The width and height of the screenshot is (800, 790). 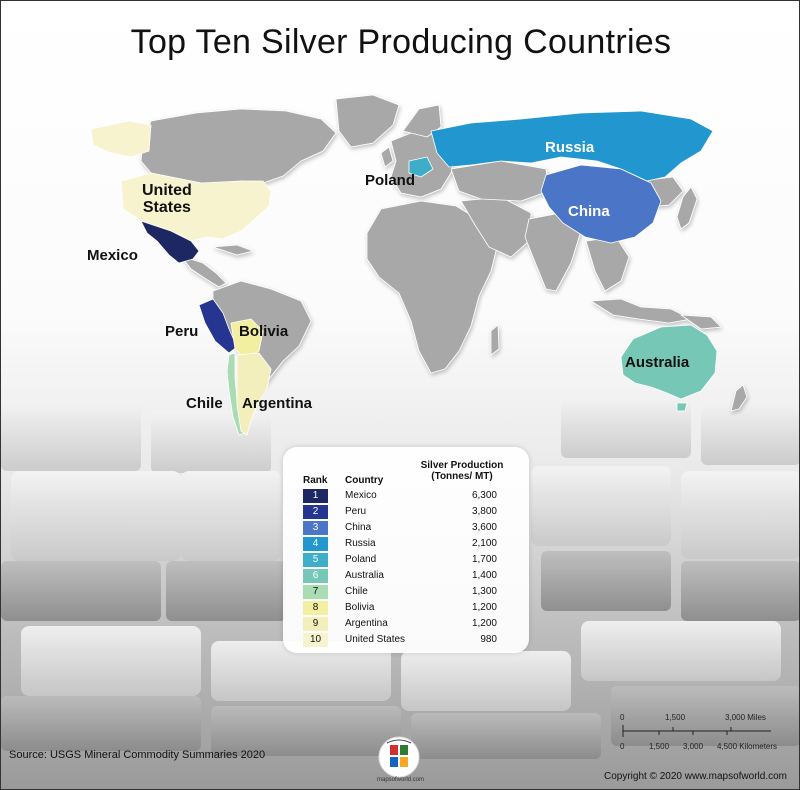 What do you see at coordinates (657, 362) in the screenshot?
I see `label-australia: Australia` at bounding box center [657, 362].